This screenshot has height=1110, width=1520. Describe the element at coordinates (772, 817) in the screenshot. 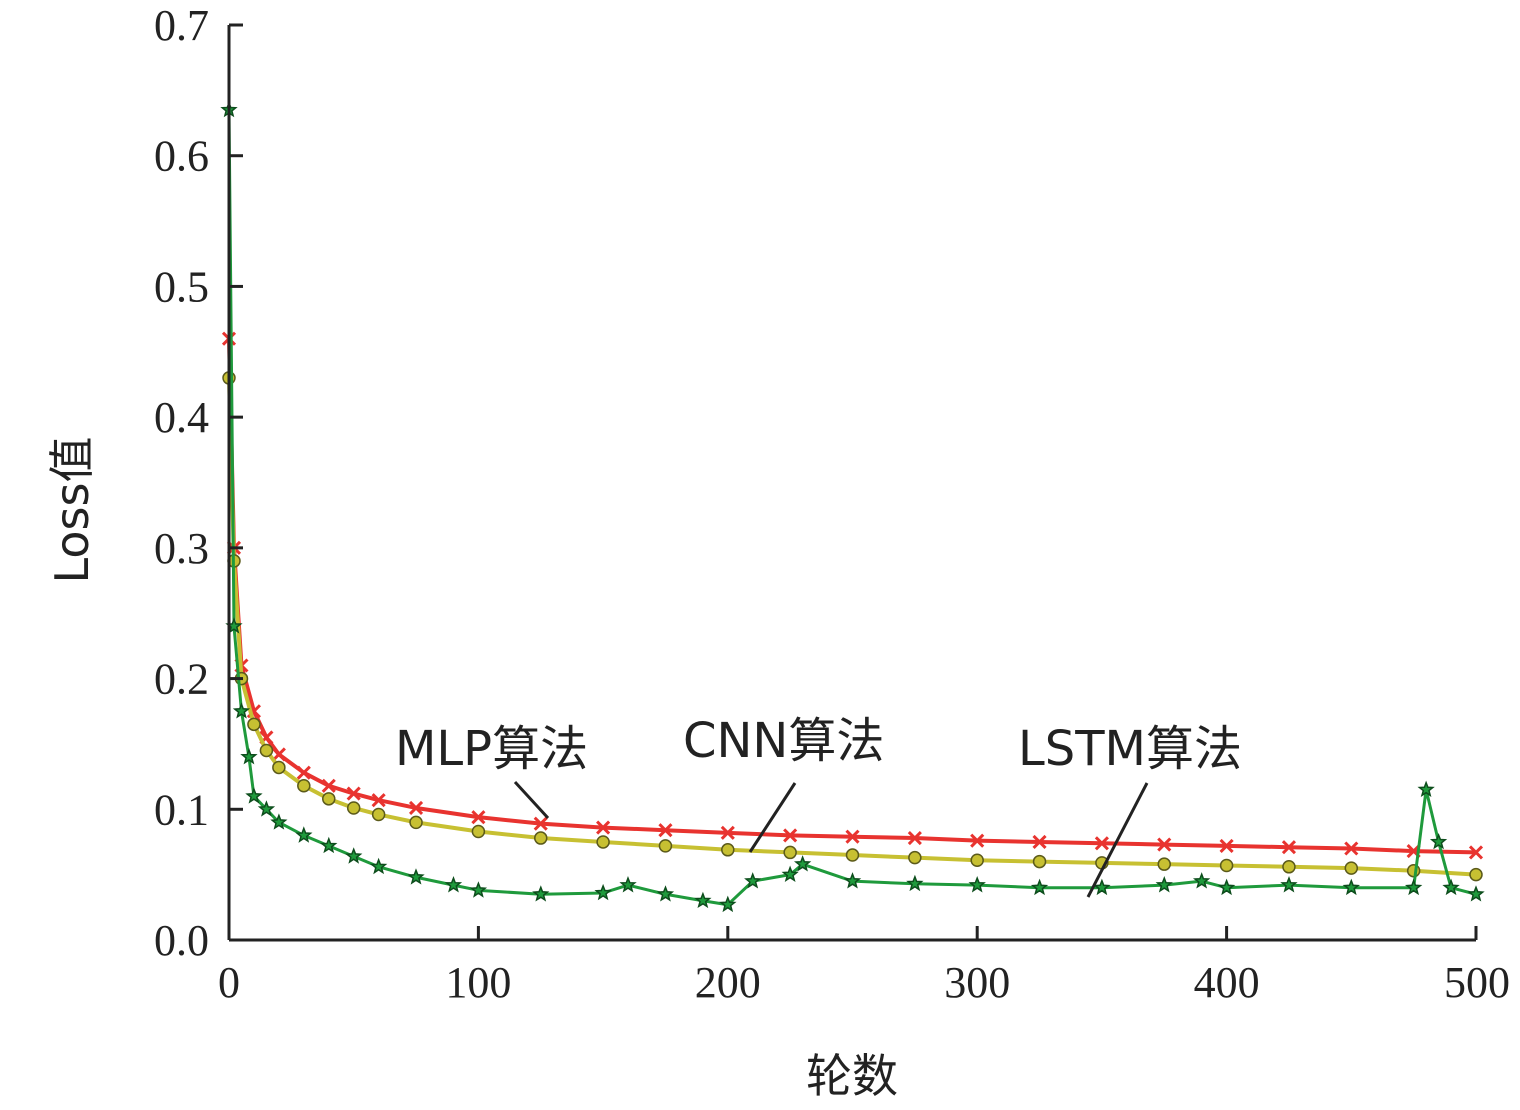

I see `annotation-cnn-pointer` at that location.